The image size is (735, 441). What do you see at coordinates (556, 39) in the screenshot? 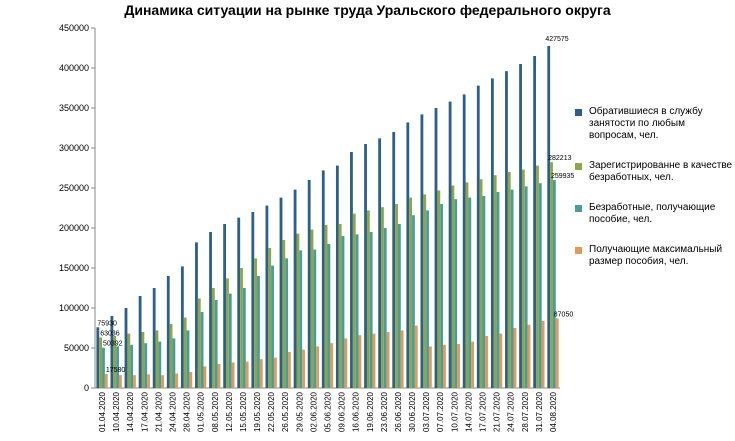
I see `data-label: 427575` at bounding box center [556, 39].